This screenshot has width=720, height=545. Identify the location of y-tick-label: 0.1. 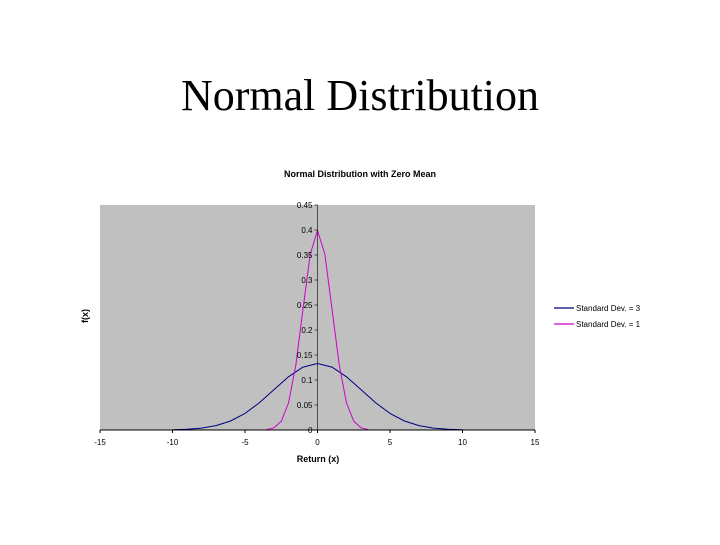
(307, 380).